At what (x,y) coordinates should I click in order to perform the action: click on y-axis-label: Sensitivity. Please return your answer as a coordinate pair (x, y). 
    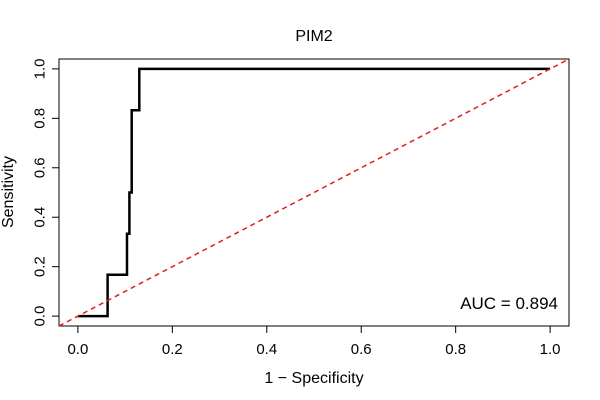
    Looking at the image, I should click on (8, 192).